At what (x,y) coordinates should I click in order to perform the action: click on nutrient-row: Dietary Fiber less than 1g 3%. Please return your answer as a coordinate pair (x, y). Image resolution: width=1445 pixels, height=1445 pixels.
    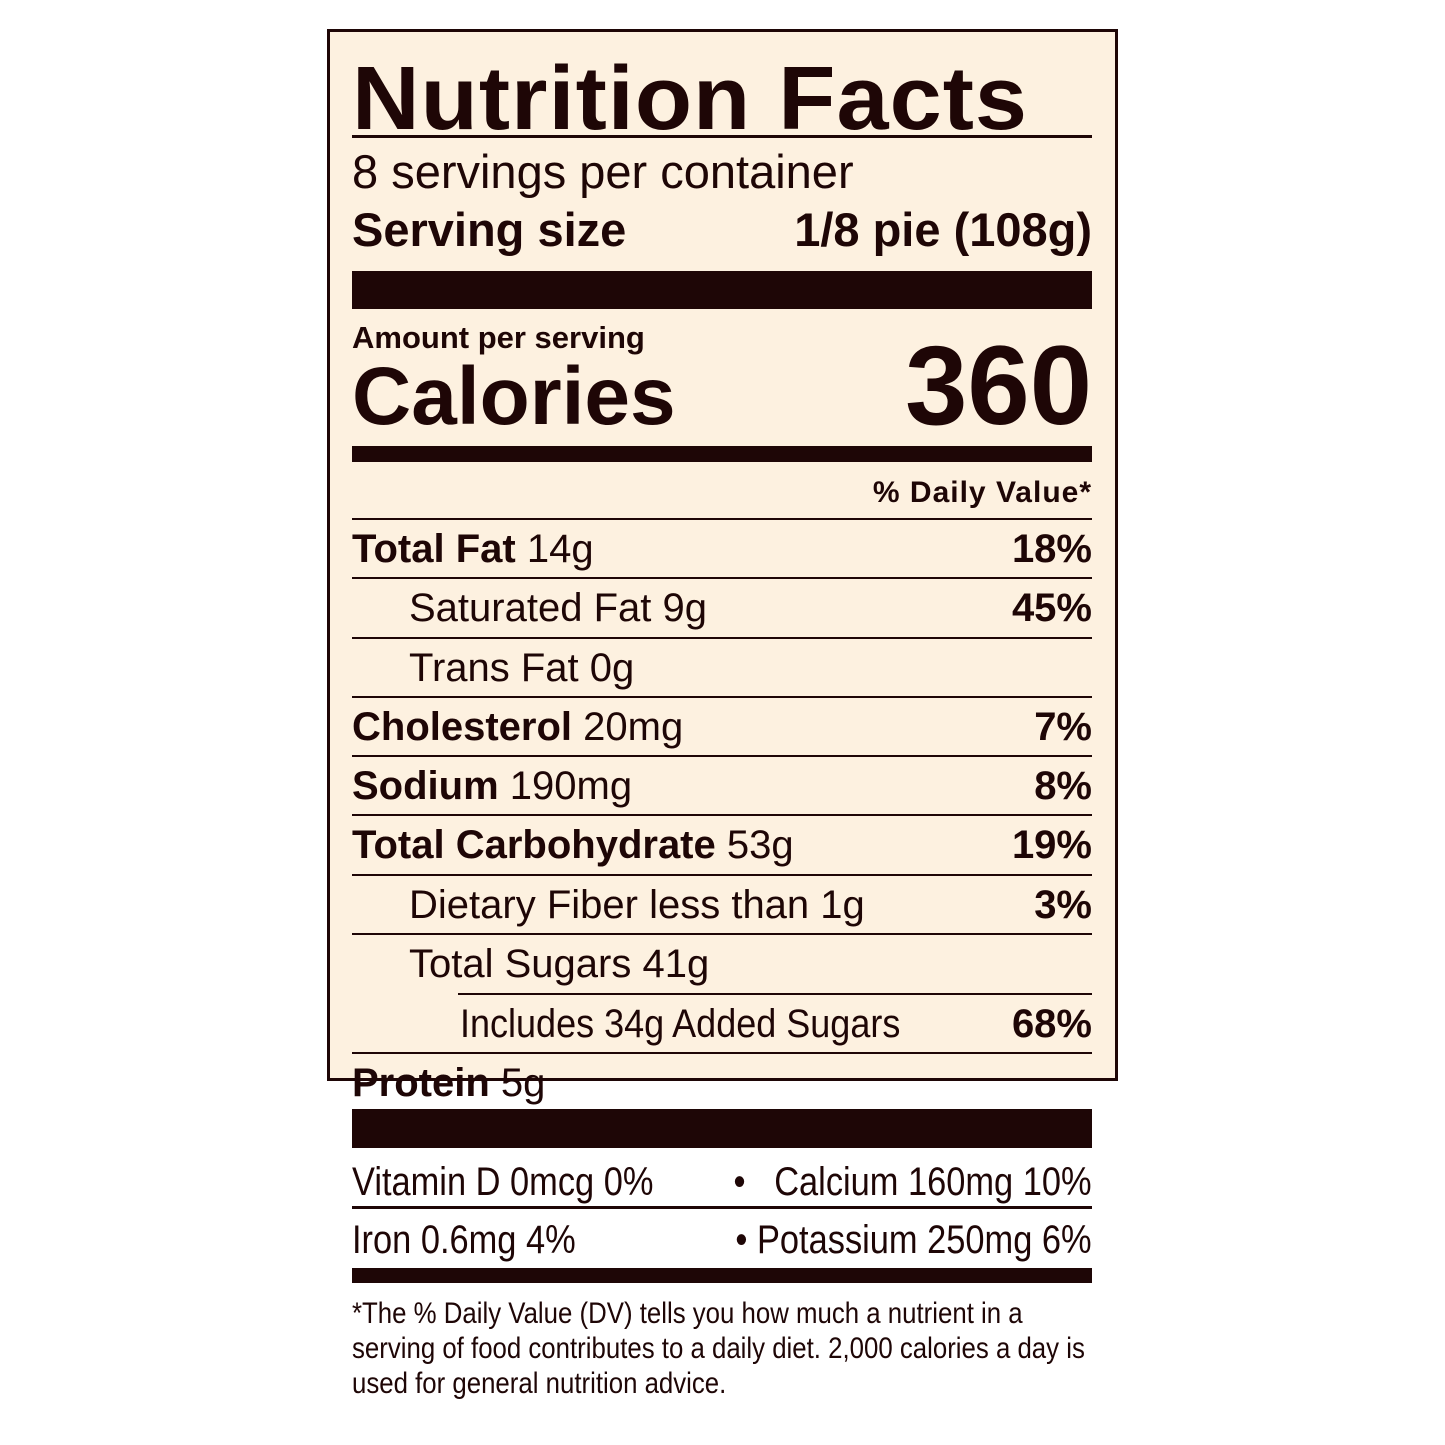
    Looking at the image, I should click on (722, 904).